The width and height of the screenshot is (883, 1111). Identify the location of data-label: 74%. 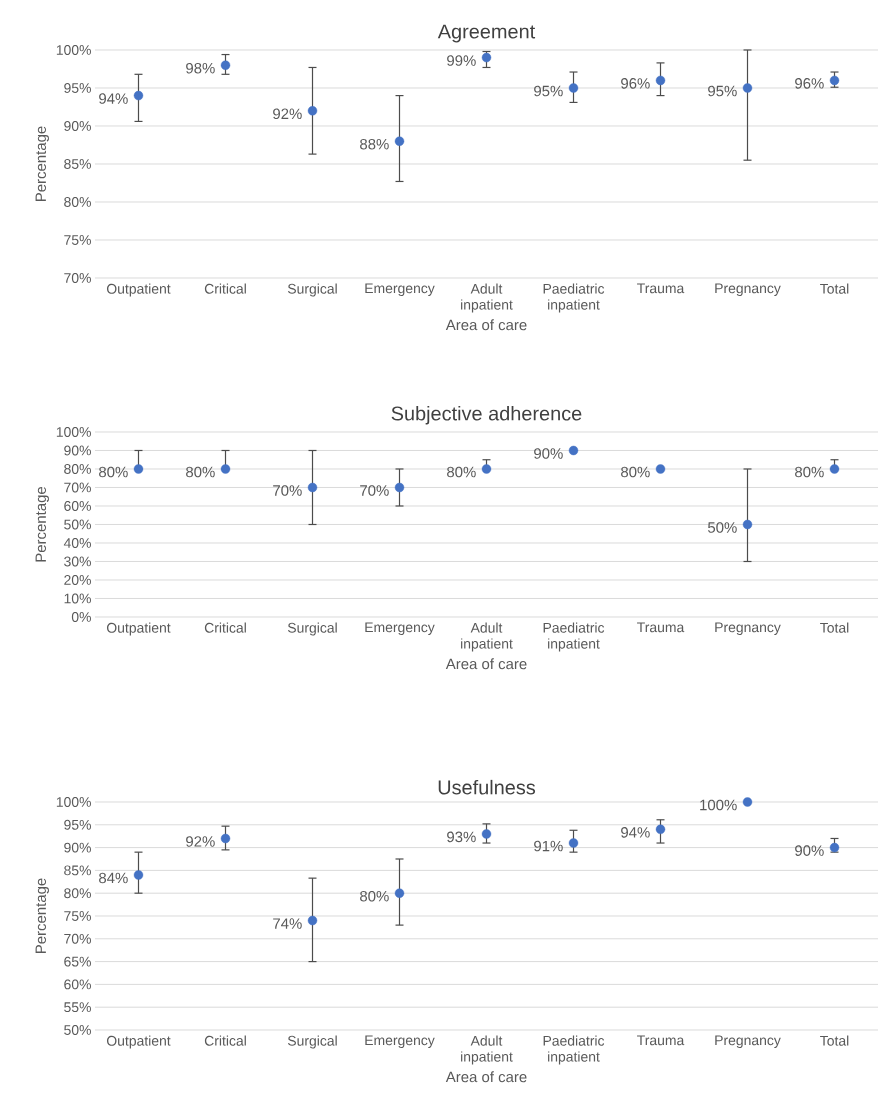
(287, 923).